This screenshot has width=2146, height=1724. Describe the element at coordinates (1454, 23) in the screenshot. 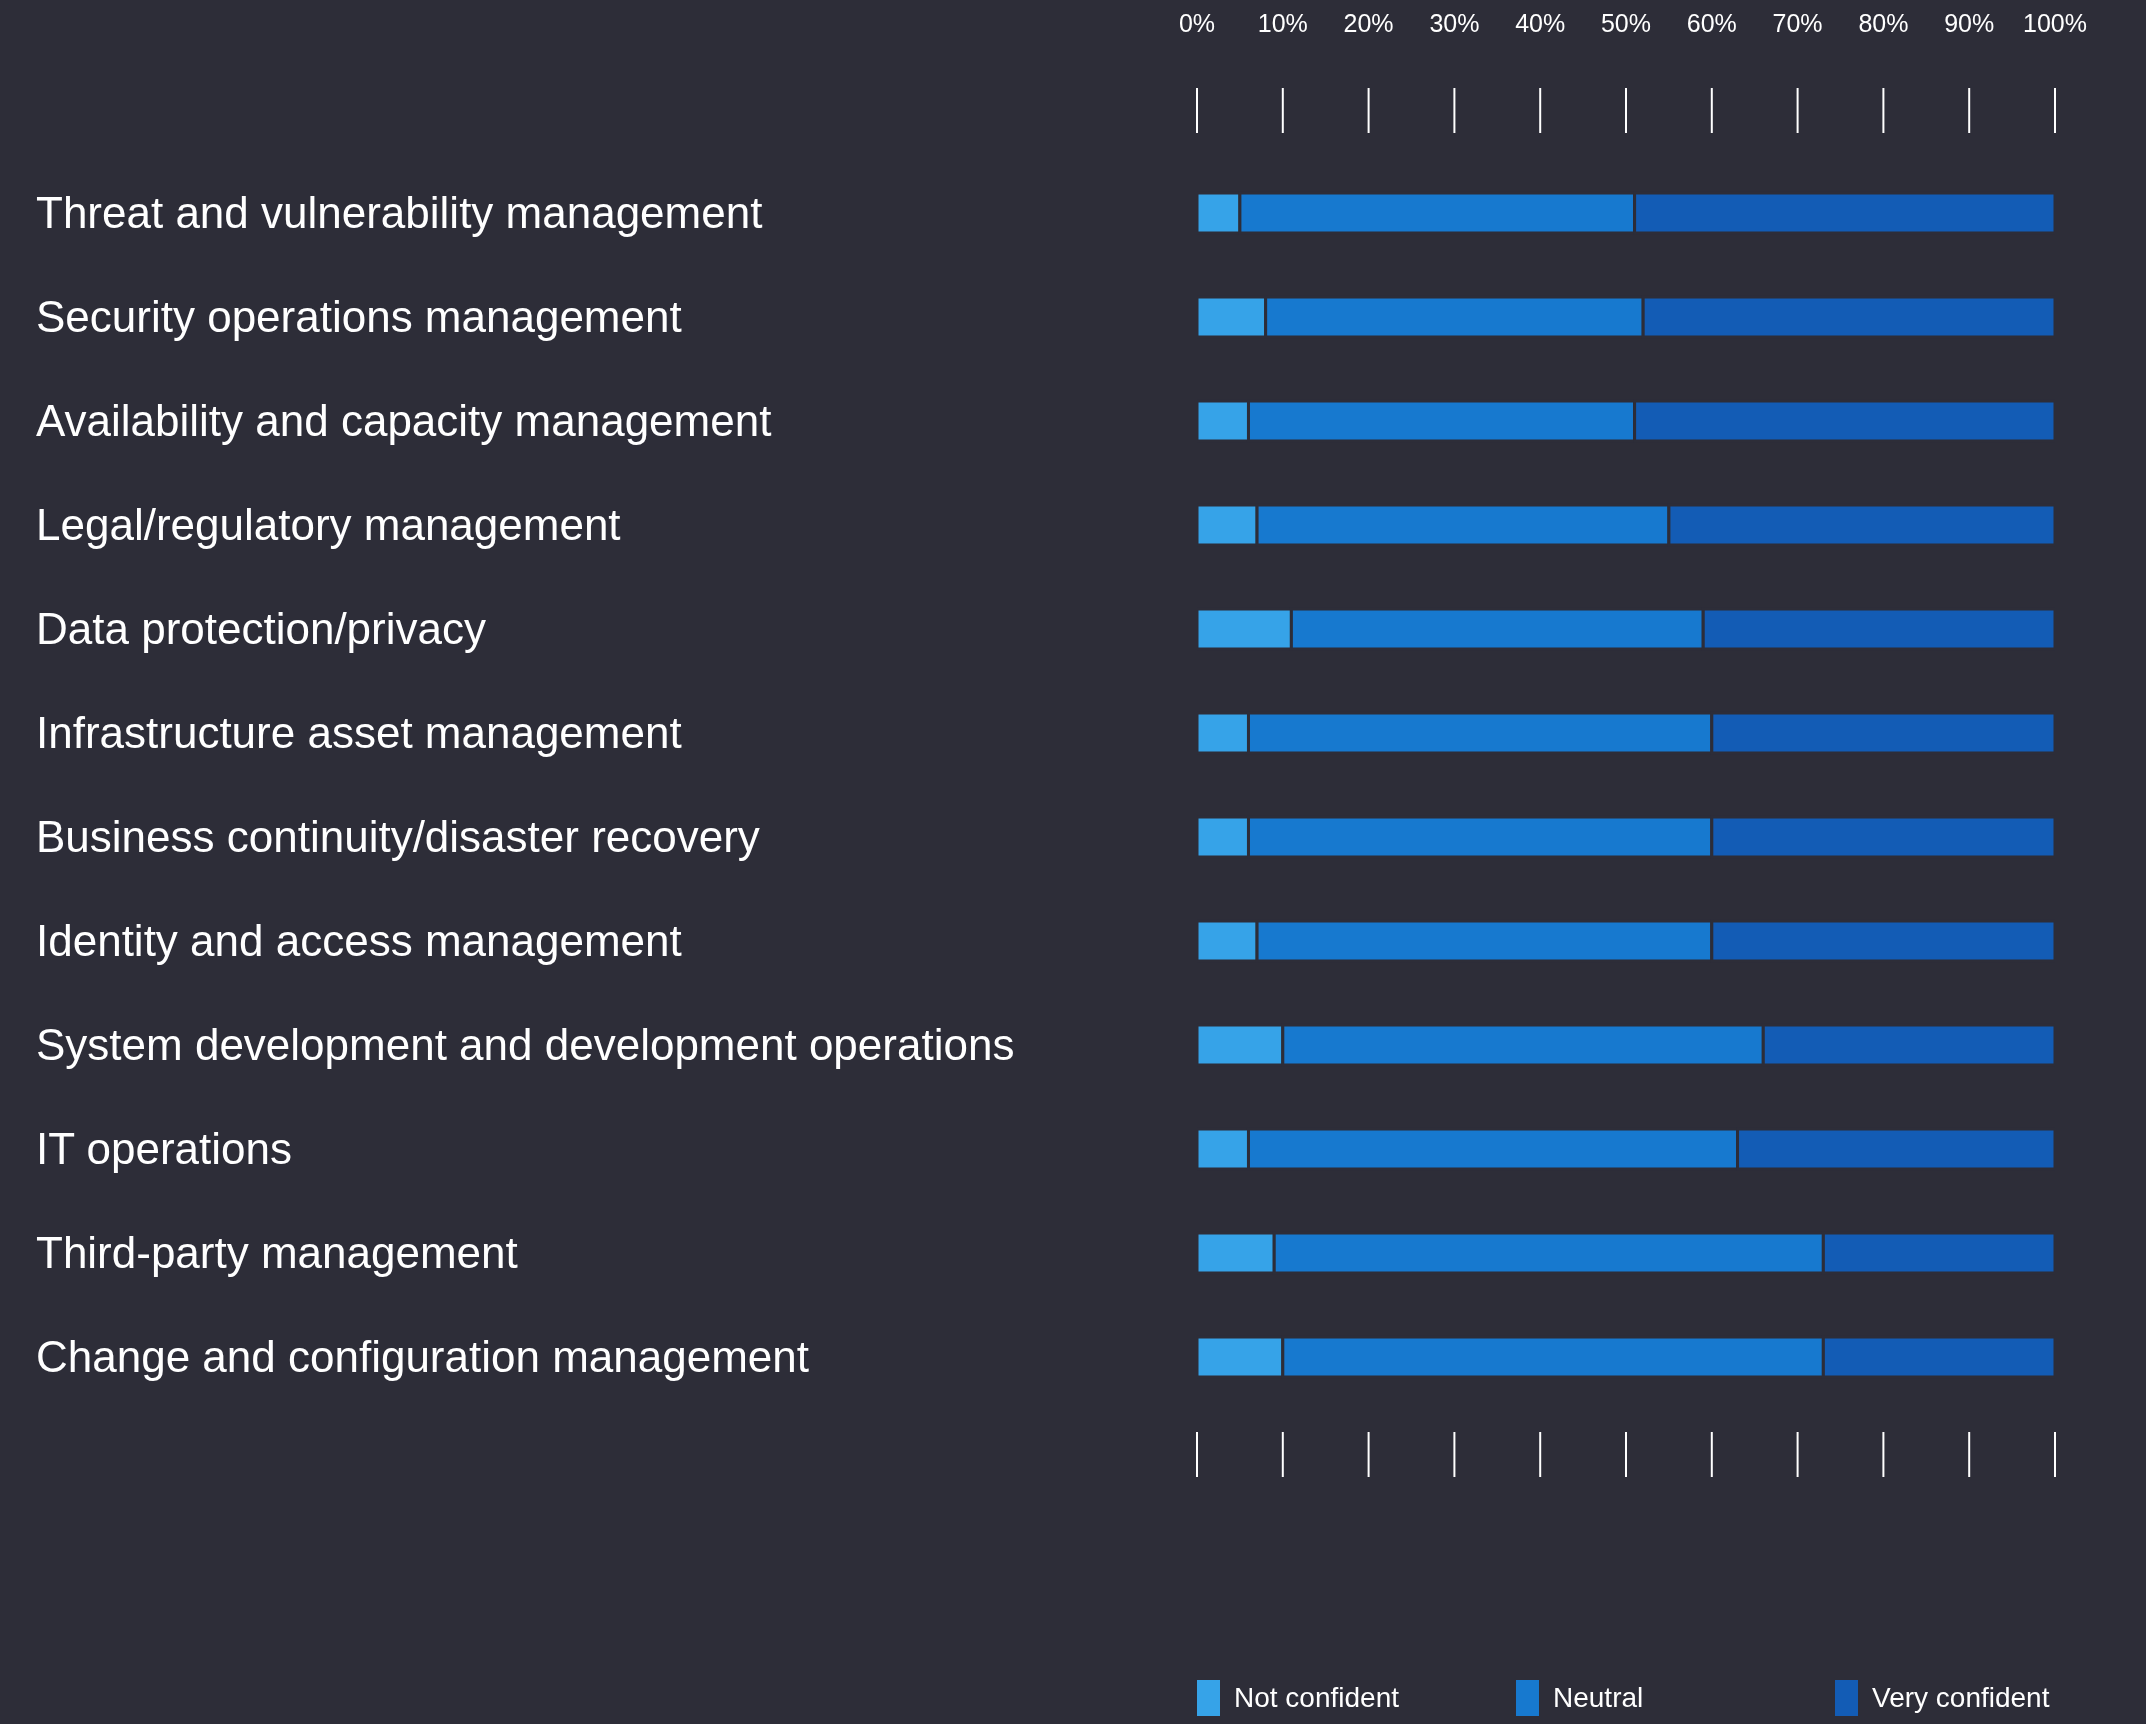

I see `x-tick-label: 30%` at that location.